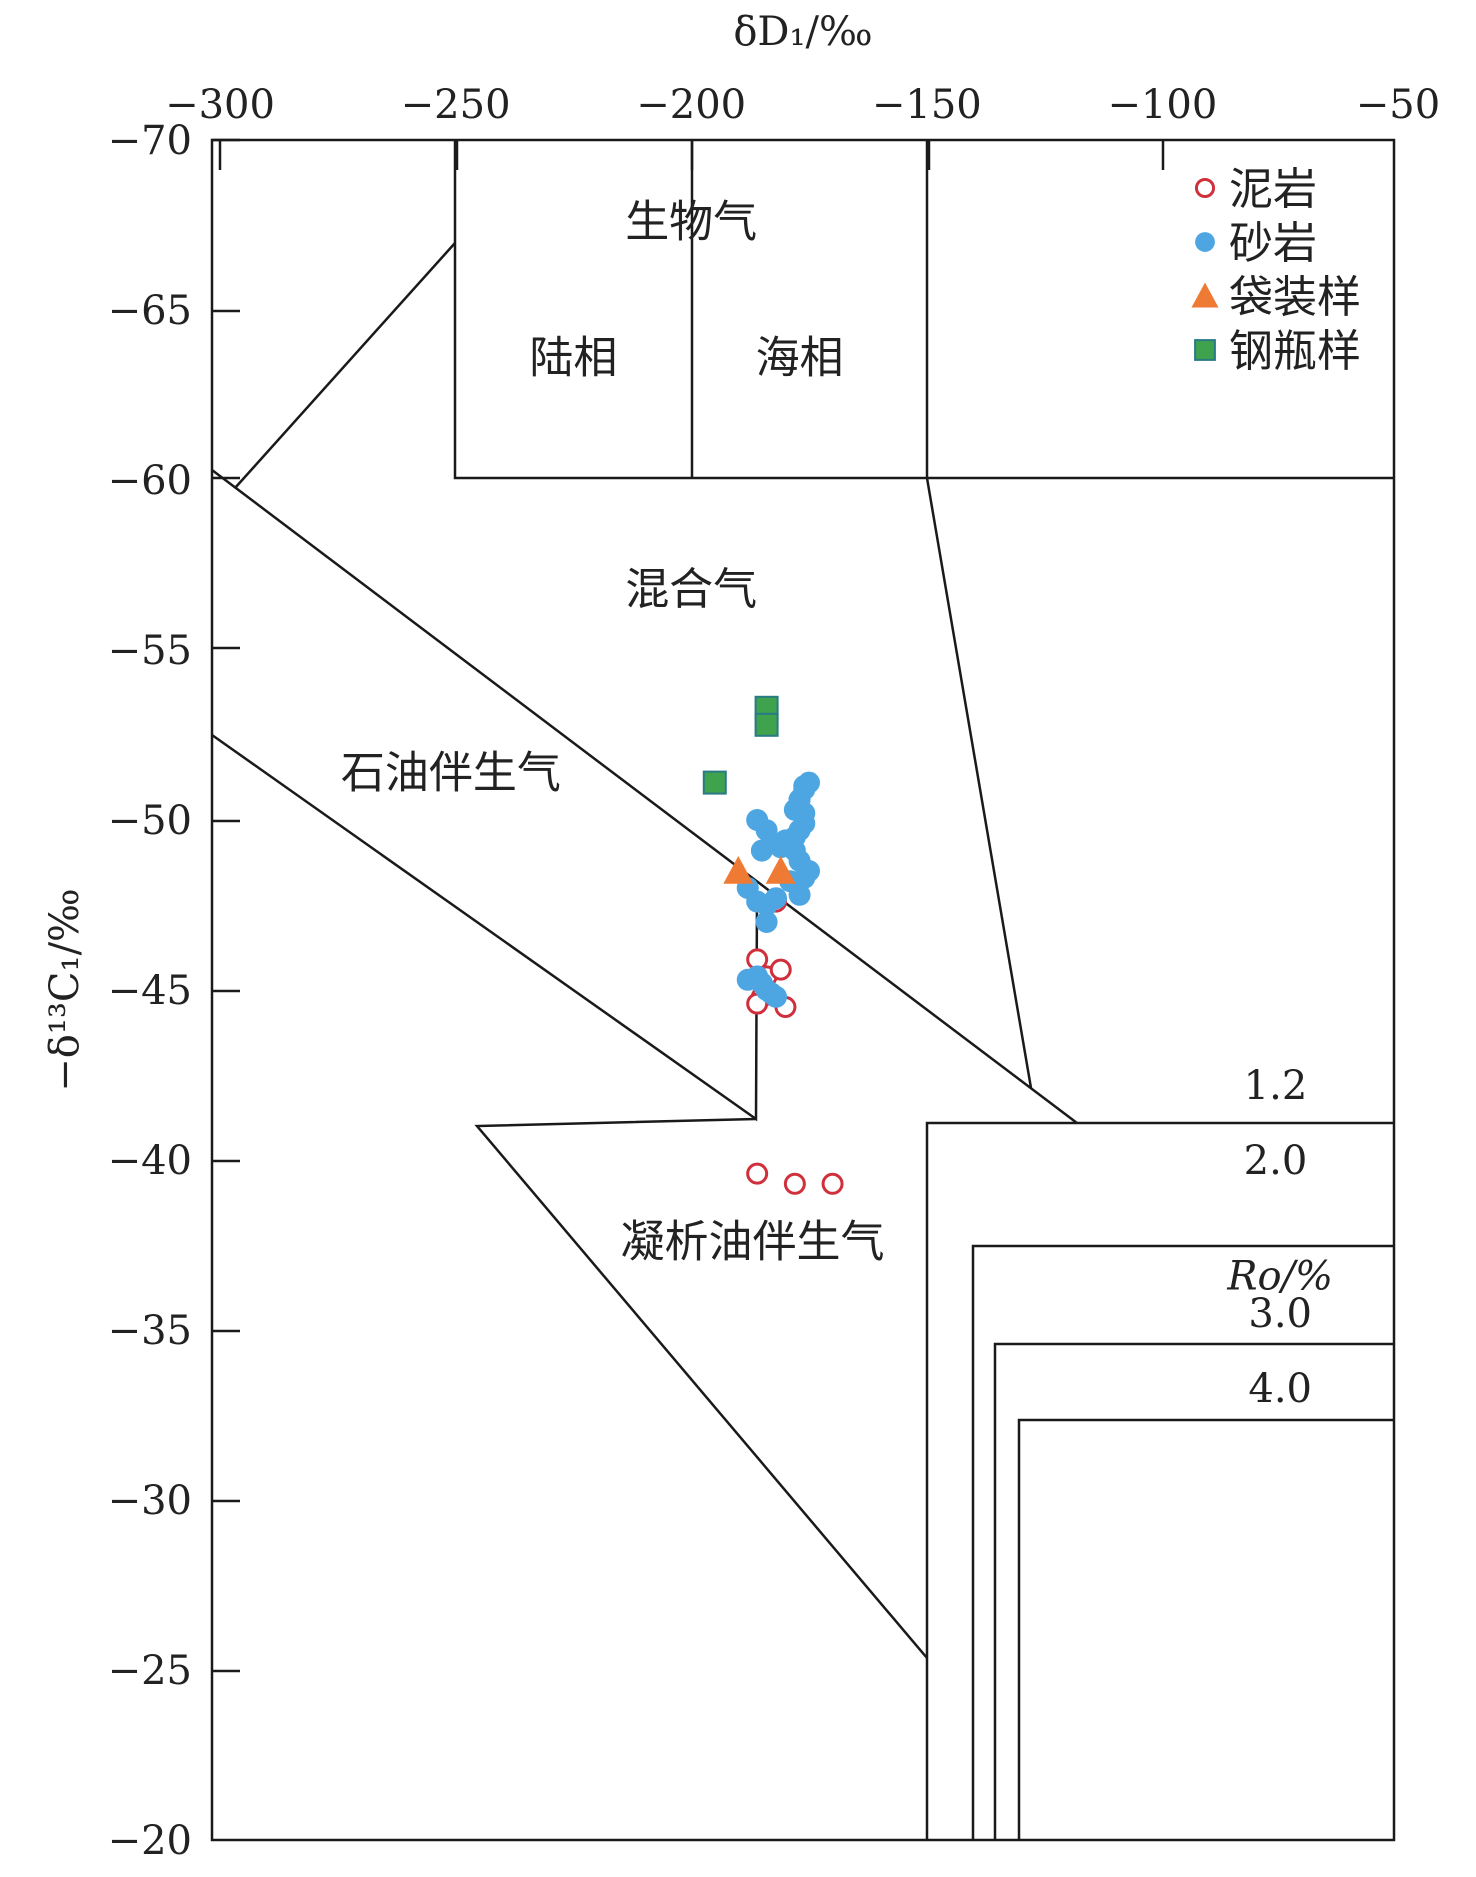 The width and height of the screenshot is (1476, 1877). I want to click on y-tick-label: −25, so click(150, 1671).